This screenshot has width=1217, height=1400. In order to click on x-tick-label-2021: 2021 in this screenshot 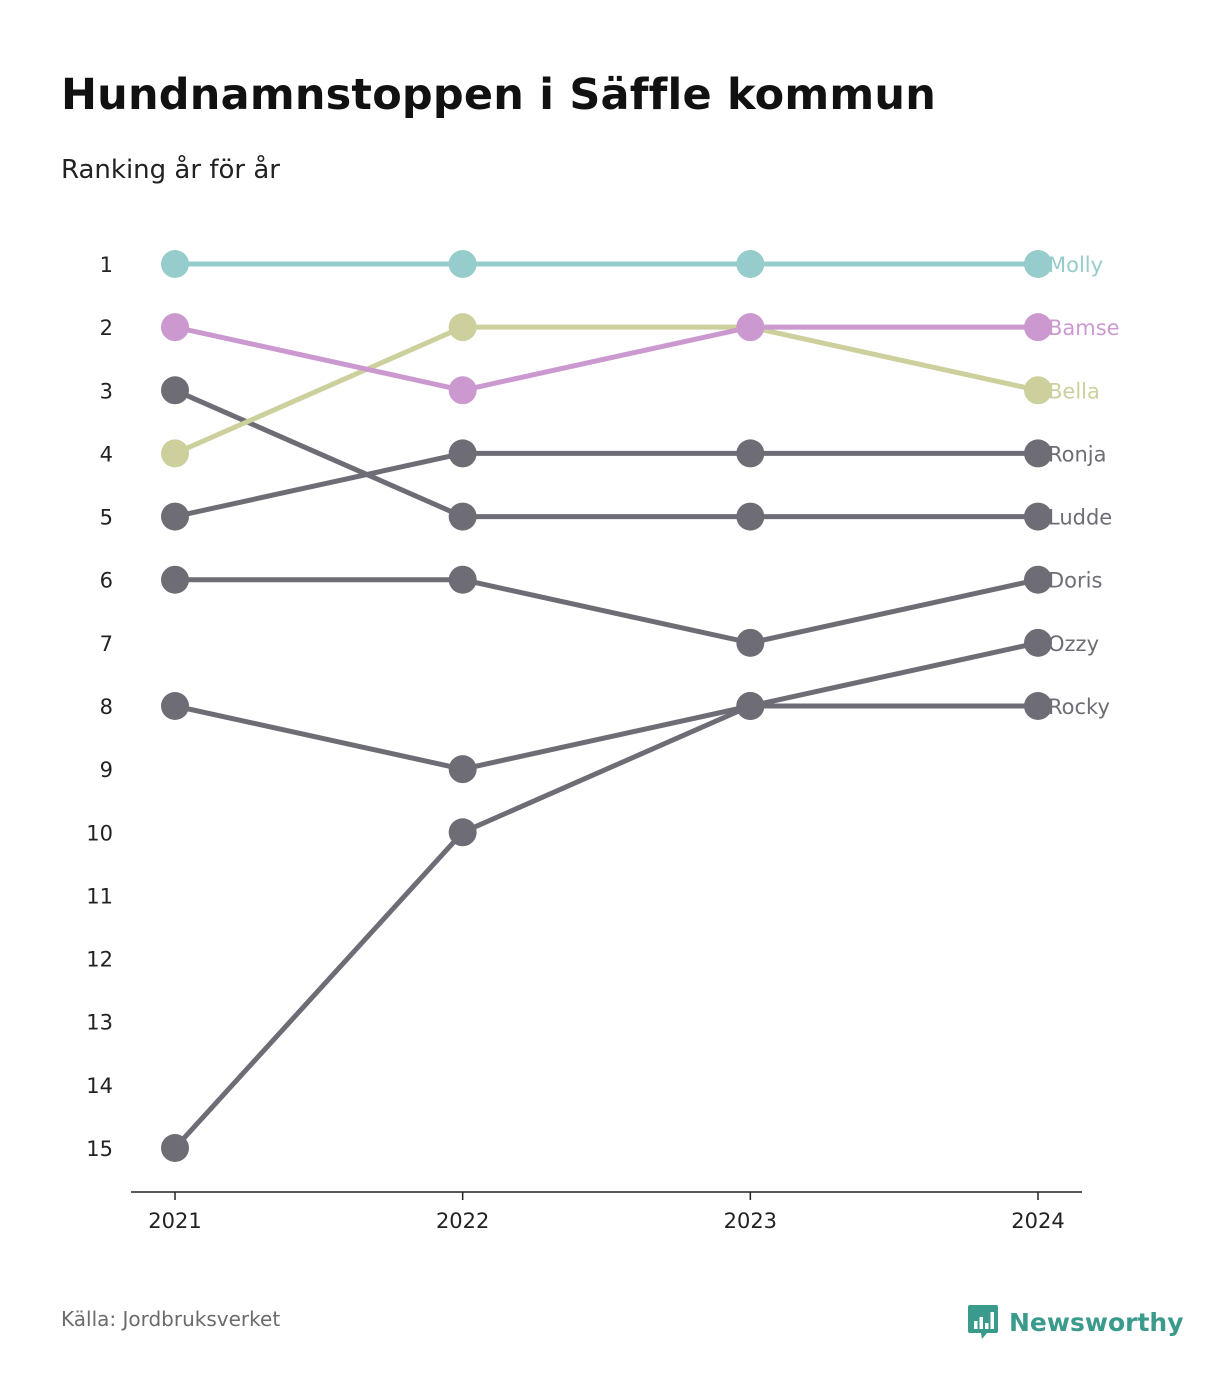, I will do `click(174, 1221)`.